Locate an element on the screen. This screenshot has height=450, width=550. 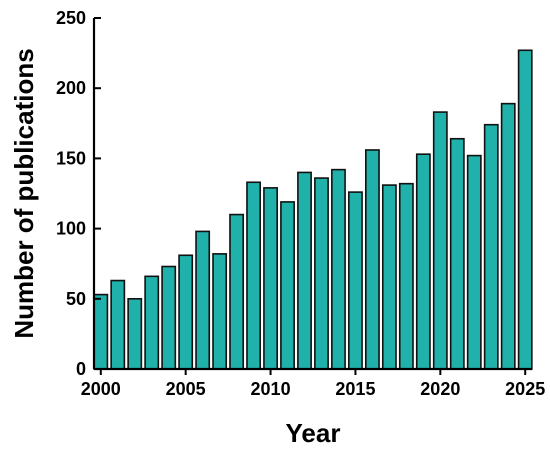
y-tick-label-0: 0 is located at coordinates (81, 369).